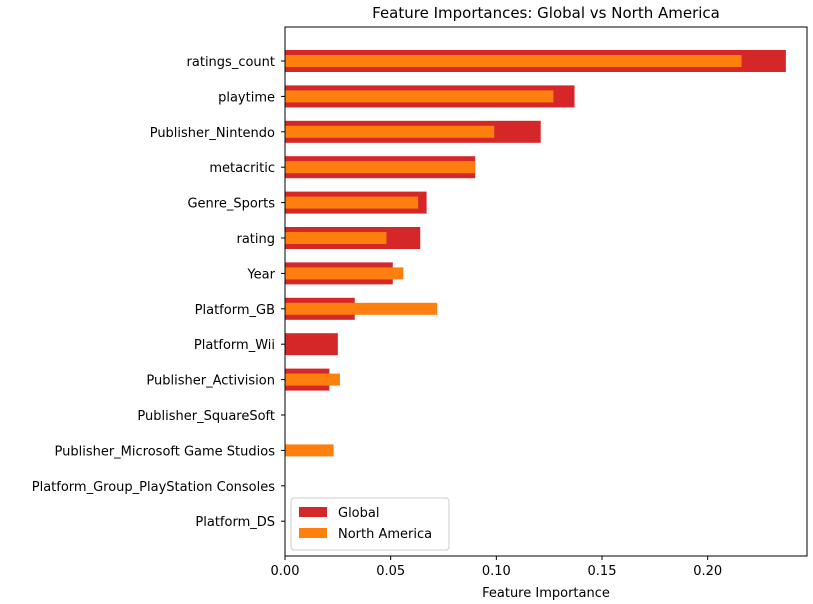 Image resolution: width=813 pixels, height=604 pixels. What do you see at coordinates (313, 533) in the screenshot?
I see `legend-swatch-north-america` at bounding box center [313, 533].